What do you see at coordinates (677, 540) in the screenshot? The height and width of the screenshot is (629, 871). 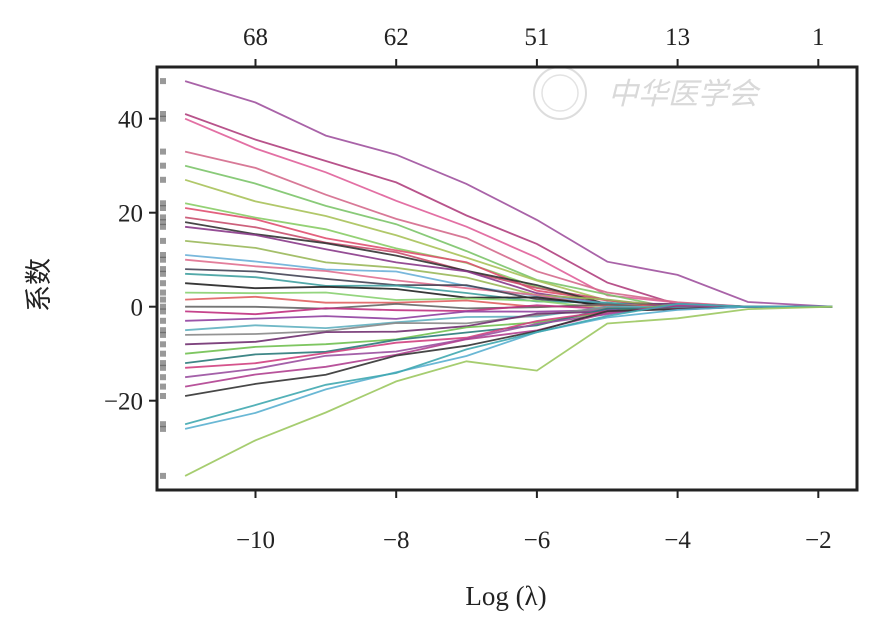 I see `x-tick-label: −4` at bounding box center [677, 540].